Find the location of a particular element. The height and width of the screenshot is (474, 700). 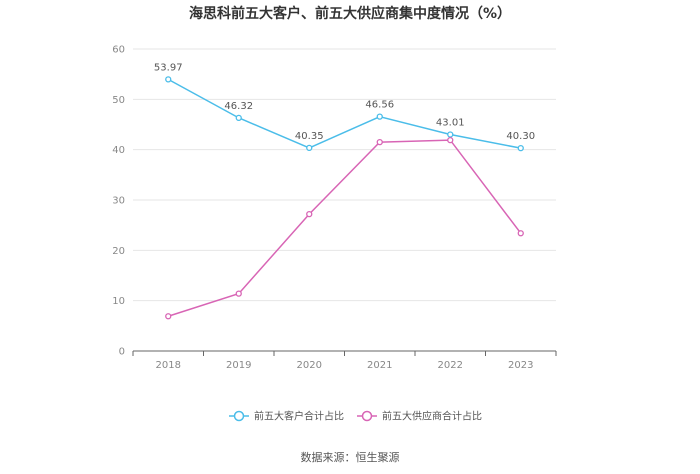

source-text: 数据来源：恒生聚源 is located at coordinates (350, 457).